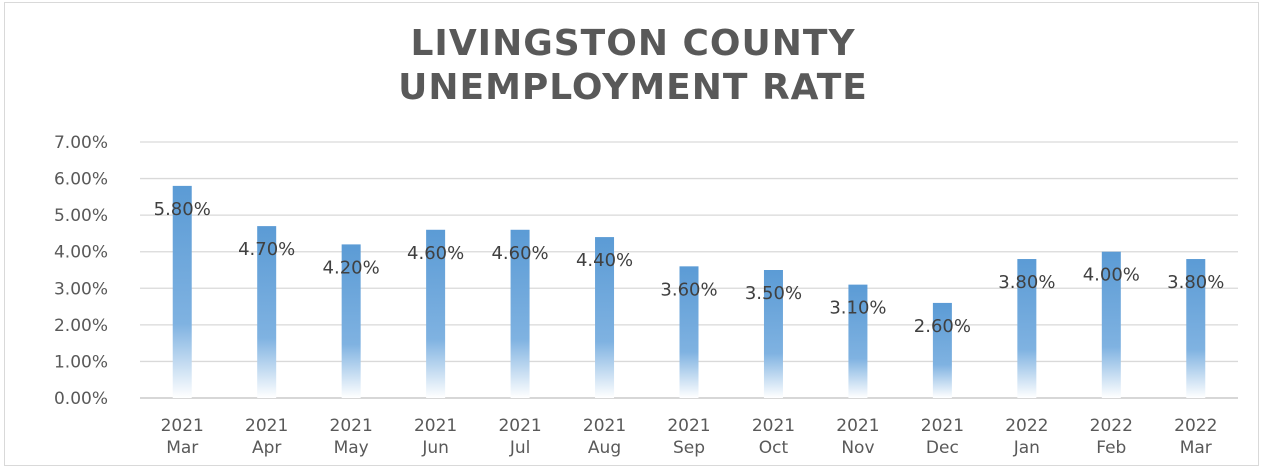 The height and width of the screenshot is (467, 1266). What do you see at coordinates (81, 289) in the screenshot?
I see `y-tick-label: 3.00%` at bounding box center [81, 289].